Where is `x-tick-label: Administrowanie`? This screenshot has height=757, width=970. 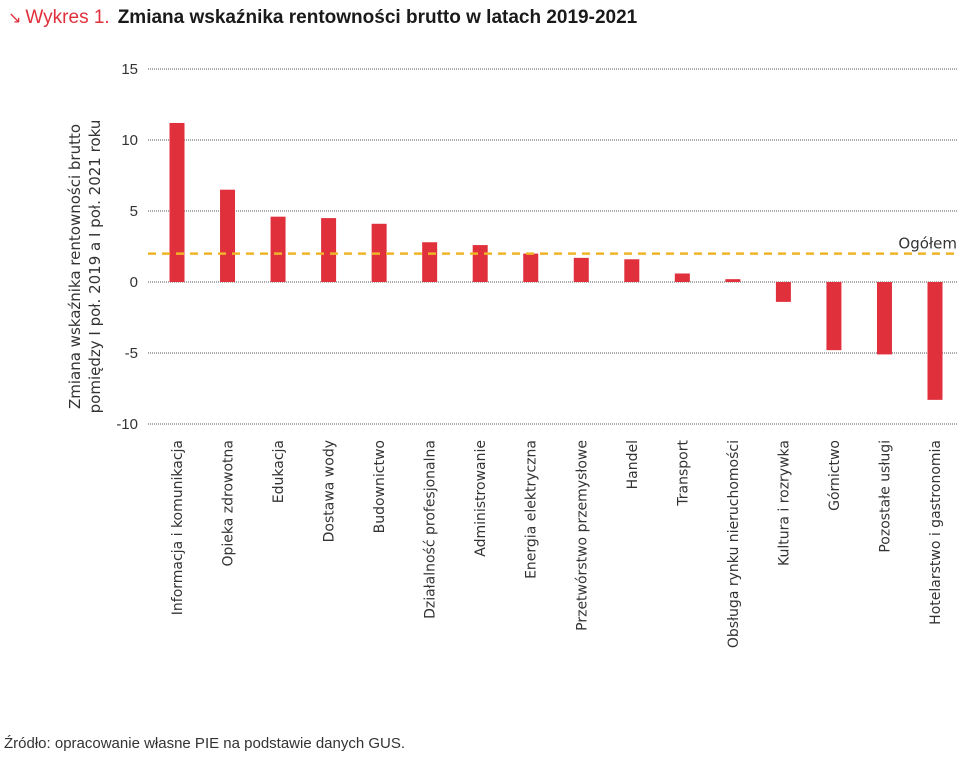
x-tick-label: Administrowanie is located at coordinates (481, 498).